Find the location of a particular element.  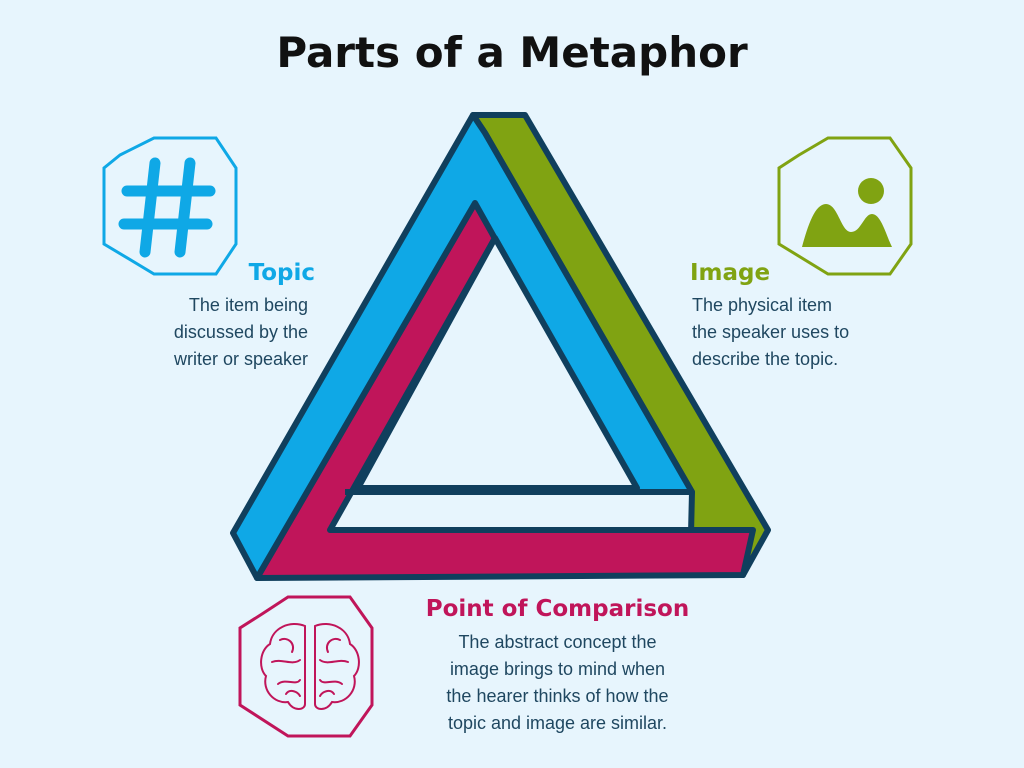

image-hexagon-icon is located at coordinates (845, 206).